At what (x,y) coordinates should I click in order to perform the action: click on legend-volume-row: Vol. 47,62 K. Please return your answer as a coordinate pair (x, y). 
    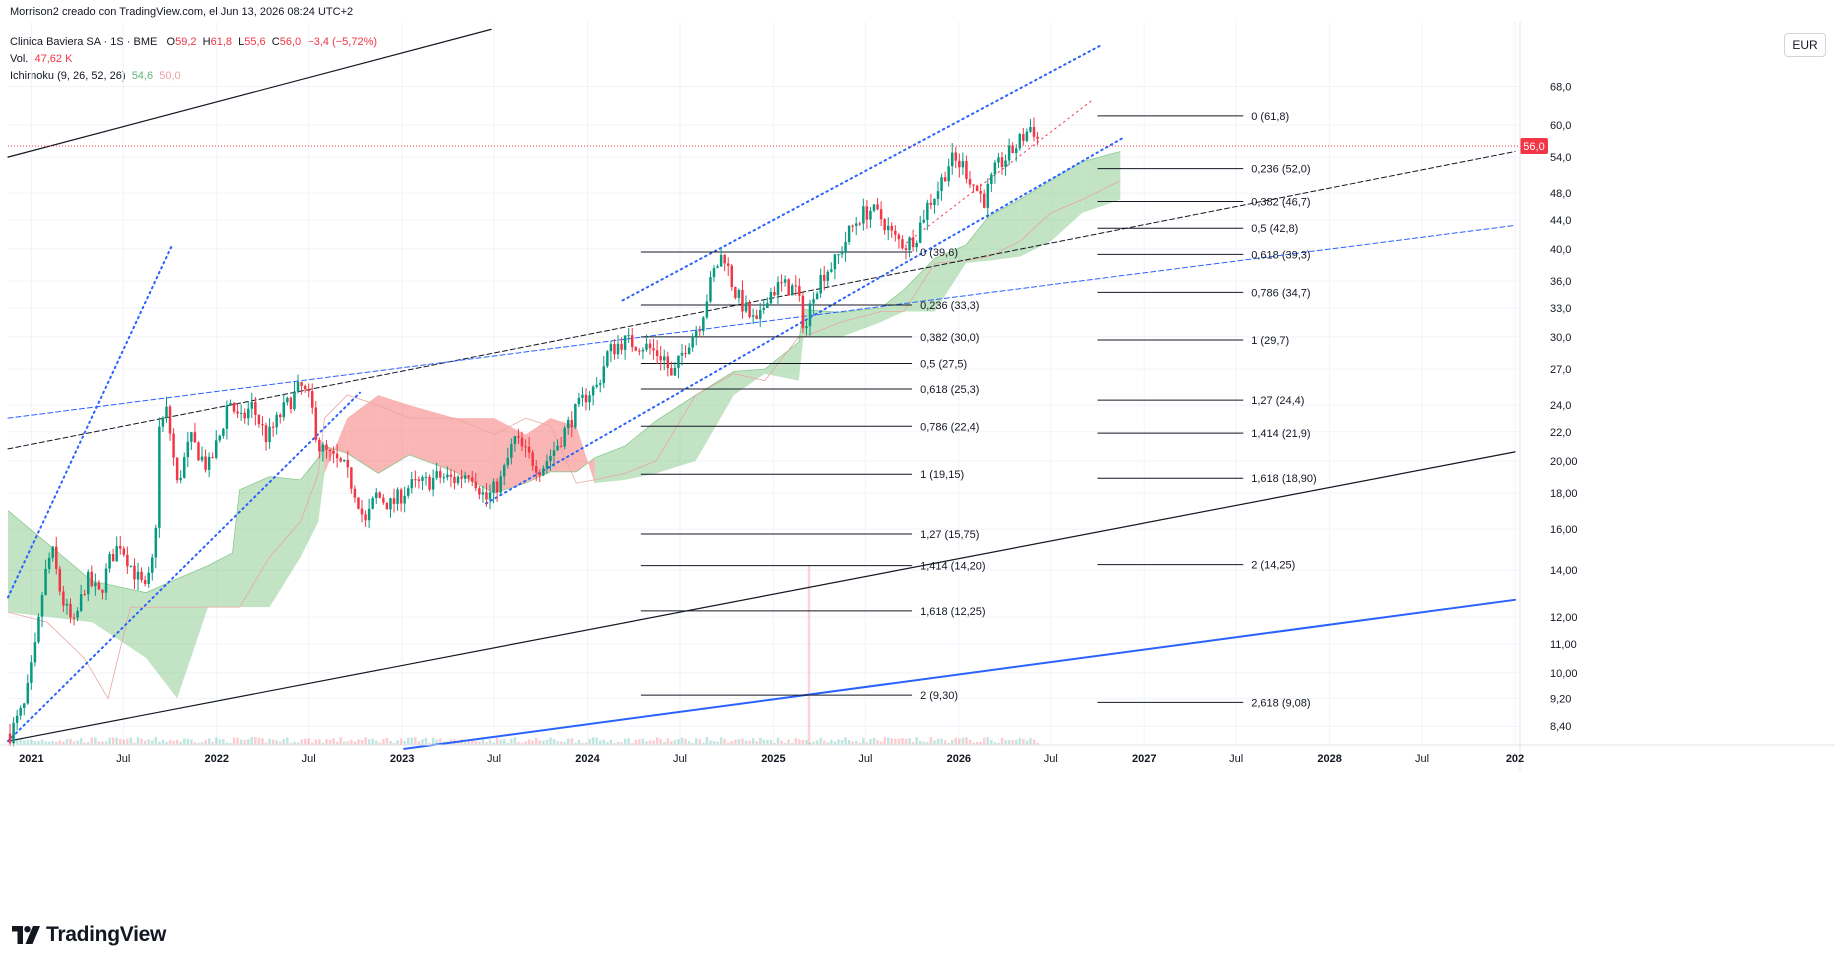
    Looking at the image, I should click on (193, 59).